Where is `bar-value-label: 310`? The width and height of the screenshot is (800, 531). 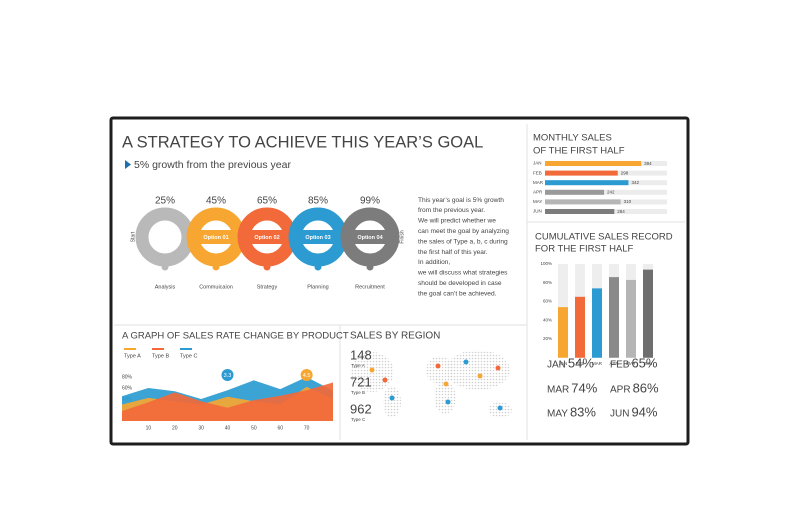
bar-value-label: 310 is located at coordinates (628, 201).